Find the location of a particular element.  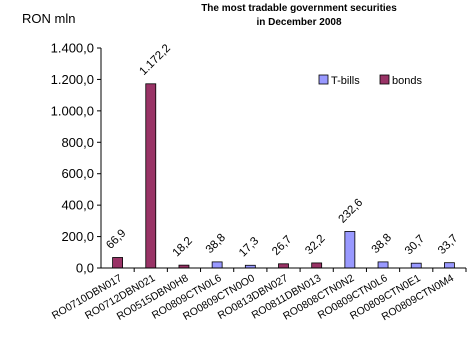

y-tick-label: 1.400,0 is located at coordinates (72, 48).